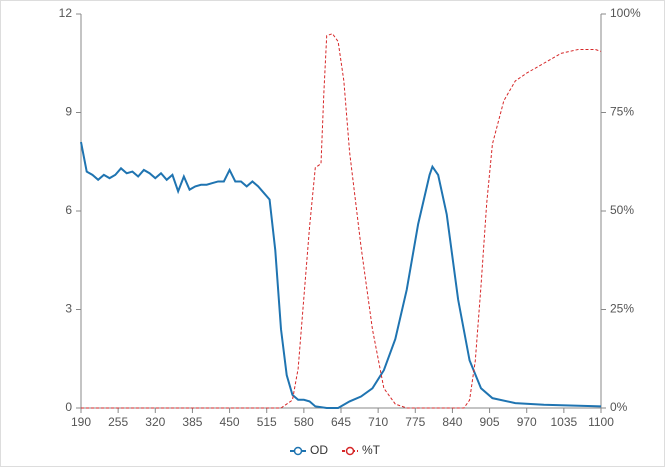 This screenshot has height=467, width=665. I want to click on legend: OD %T, so click(335, 450).